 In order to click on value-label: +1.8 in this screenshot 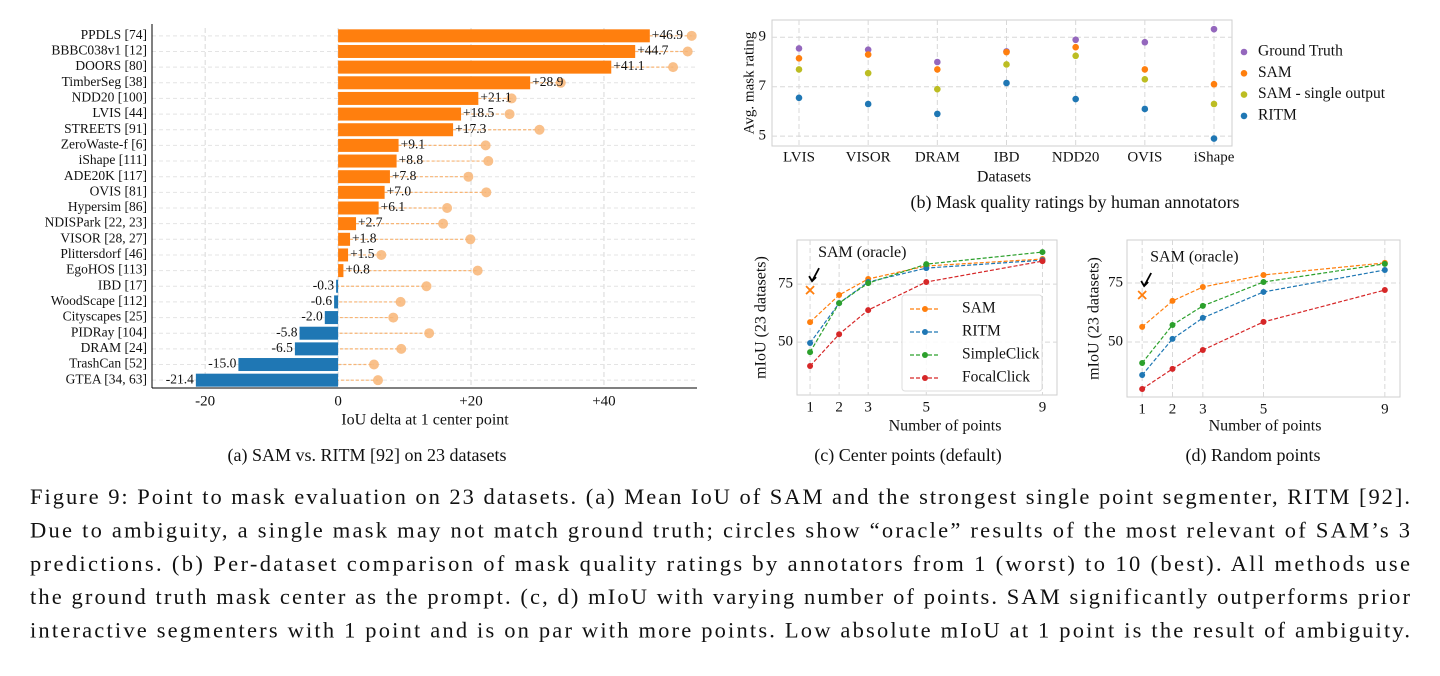, I will do `click(364, 237)`.